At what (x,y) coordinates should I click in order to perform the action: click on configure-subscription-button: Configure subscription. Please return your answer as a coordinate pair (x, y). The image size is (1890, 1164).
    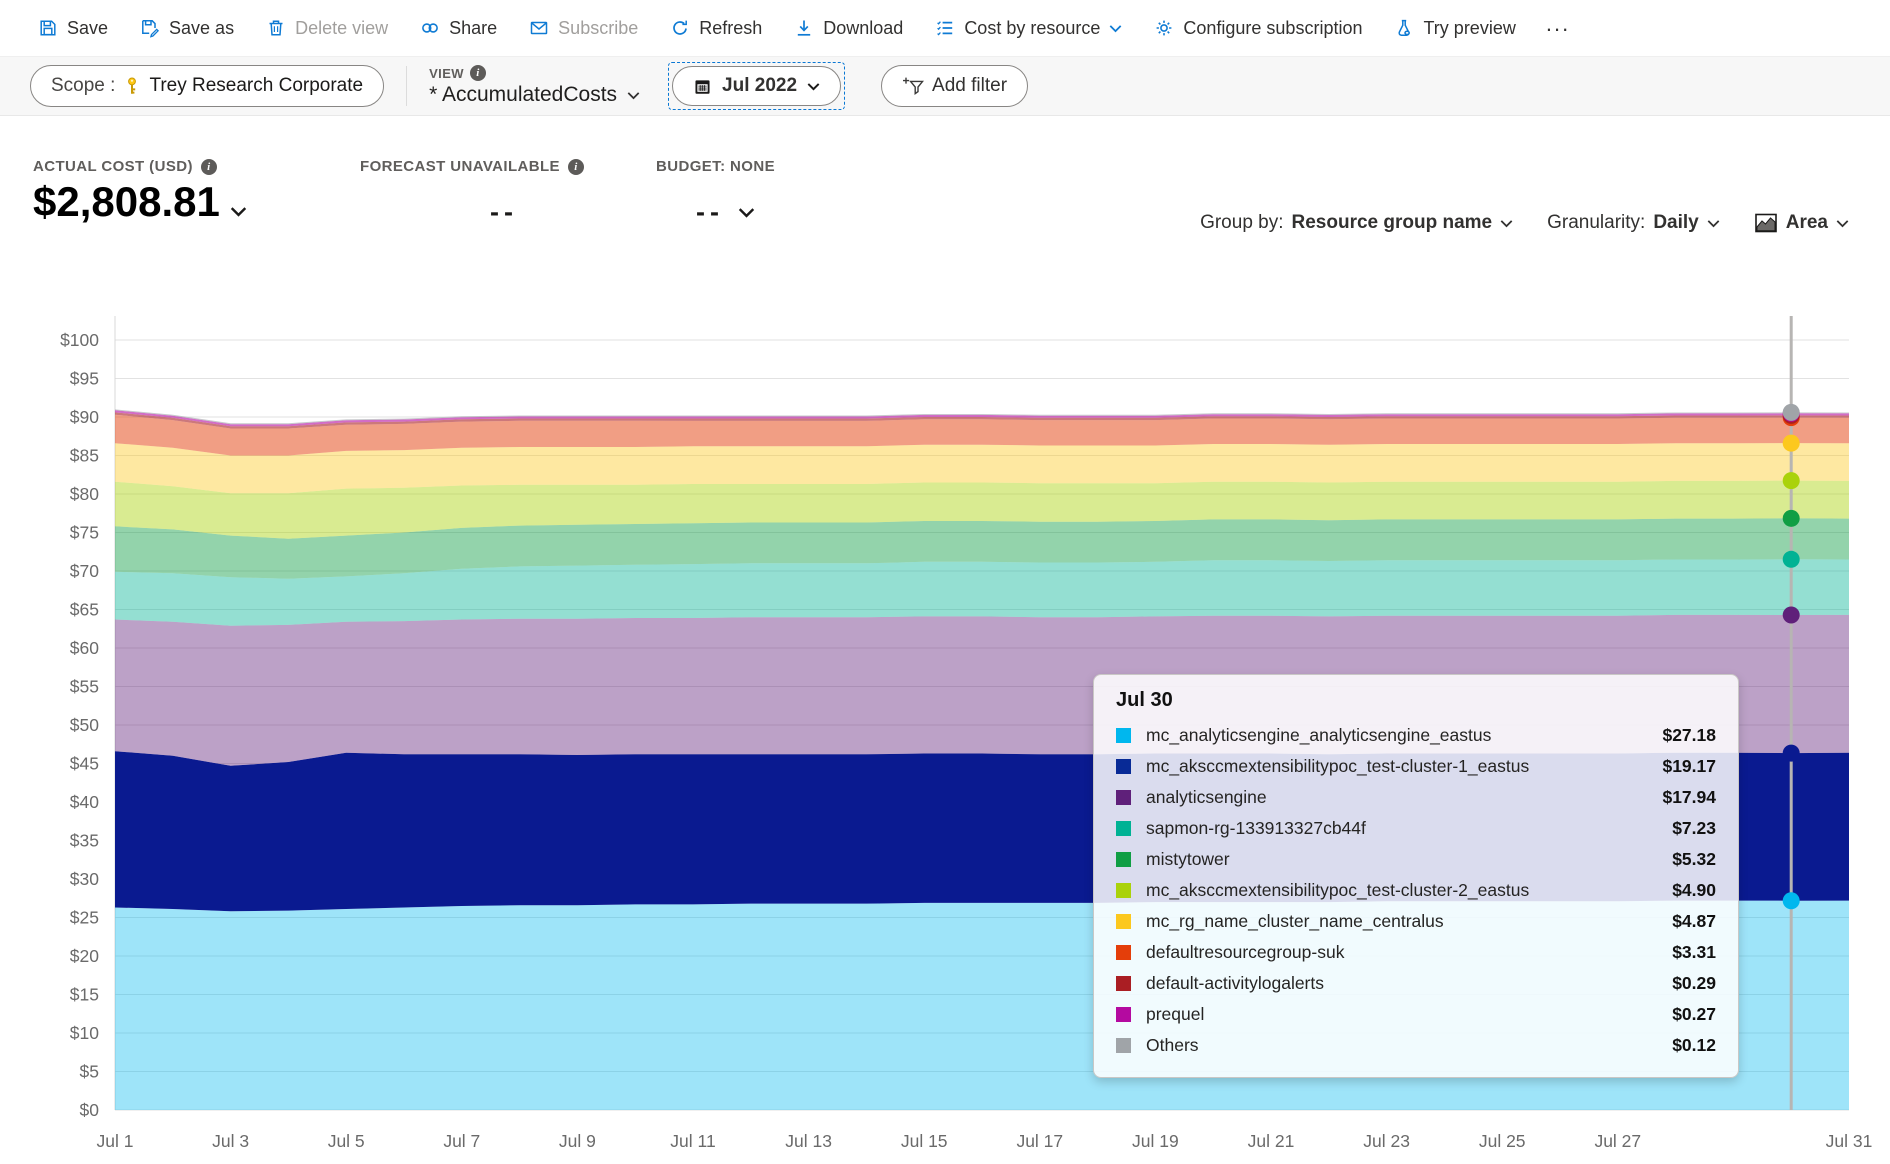
    Looking at the image, I should click on (1258, 28).